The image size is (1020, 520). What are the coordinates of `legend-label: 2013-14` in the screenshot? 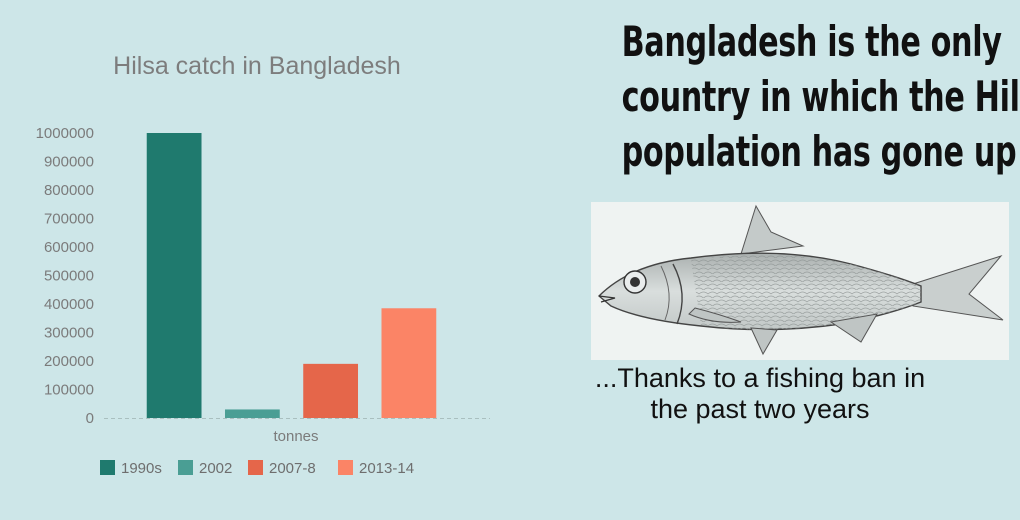 It's located at (386, 468).